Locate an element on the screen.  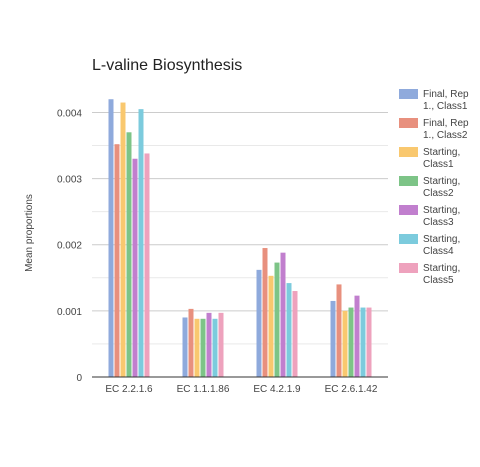
y-axis-ticks: 0 0.001 0.002 0.003 0.004 is located at coordinates (69, 246).